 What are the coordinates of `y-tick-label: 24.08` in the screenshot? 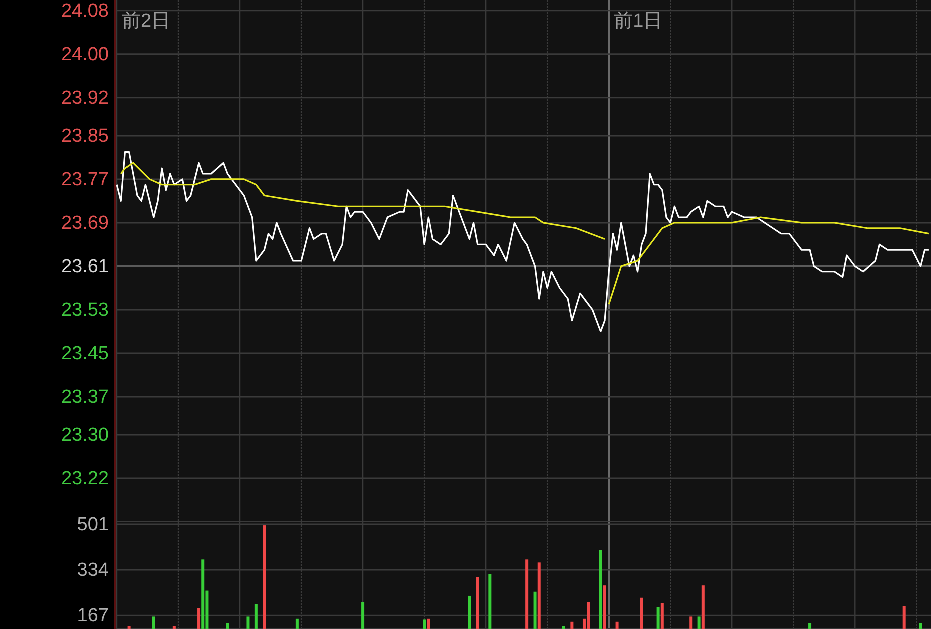 It's located at (85, 11).